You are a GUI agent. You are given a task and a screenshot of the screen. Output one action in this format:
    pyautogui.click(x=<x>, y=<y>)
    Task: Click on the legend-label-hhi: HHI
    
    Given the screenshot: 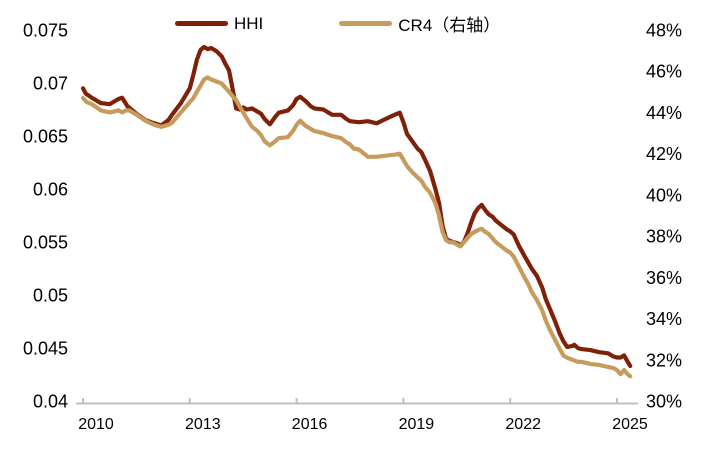 What is the action you would take?
    pyautogui.click(x=249, y=23)
    